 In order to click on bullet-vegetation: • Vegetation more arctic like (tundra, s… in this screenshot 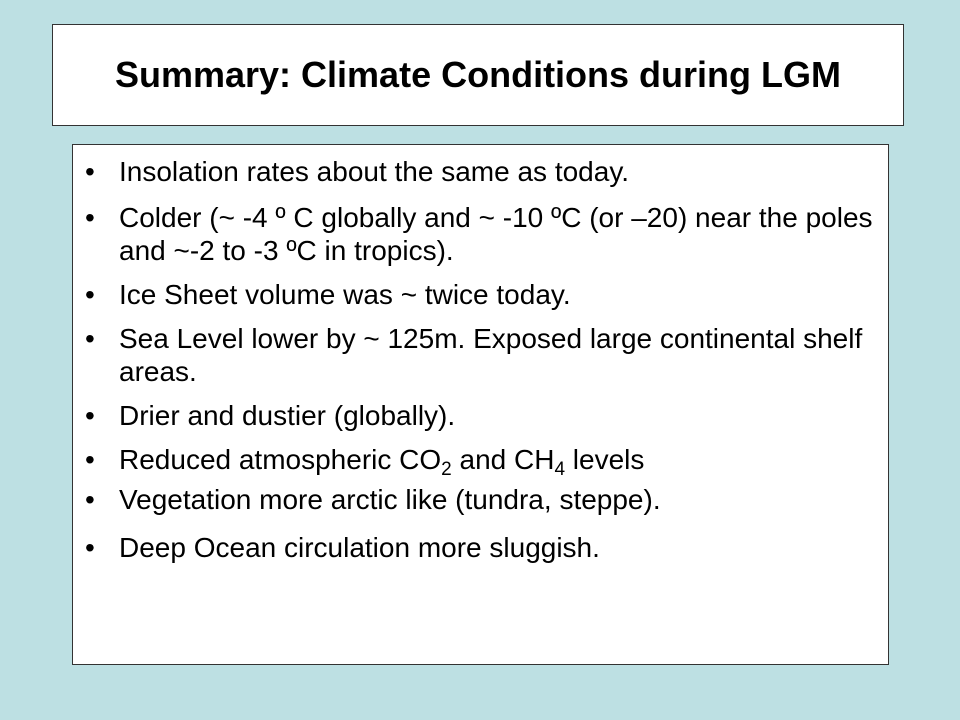, I will do `click(480, 499)`.